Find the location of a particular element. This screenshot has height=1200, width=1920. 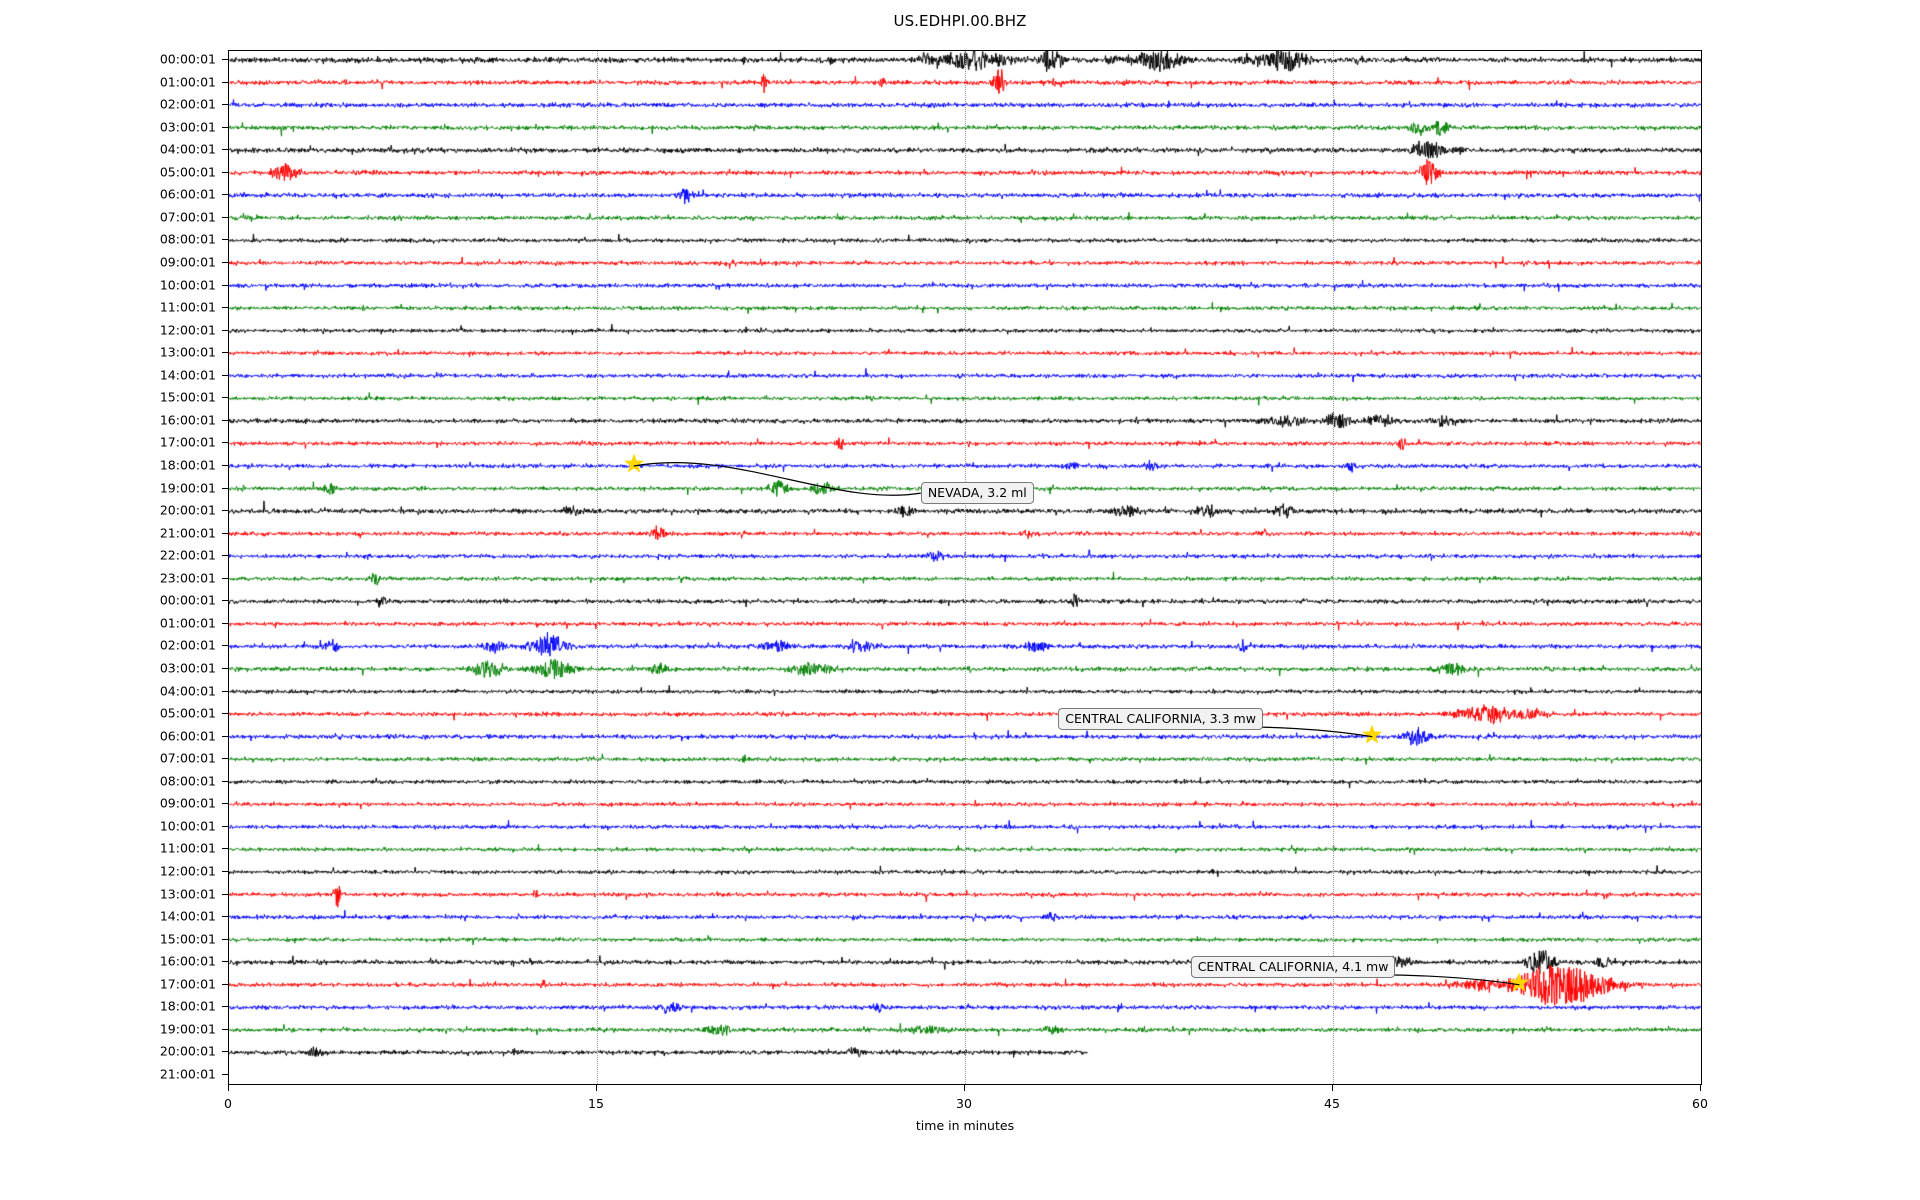

x-axis-tick-label: 0 is located at coordinates (228, 1103).